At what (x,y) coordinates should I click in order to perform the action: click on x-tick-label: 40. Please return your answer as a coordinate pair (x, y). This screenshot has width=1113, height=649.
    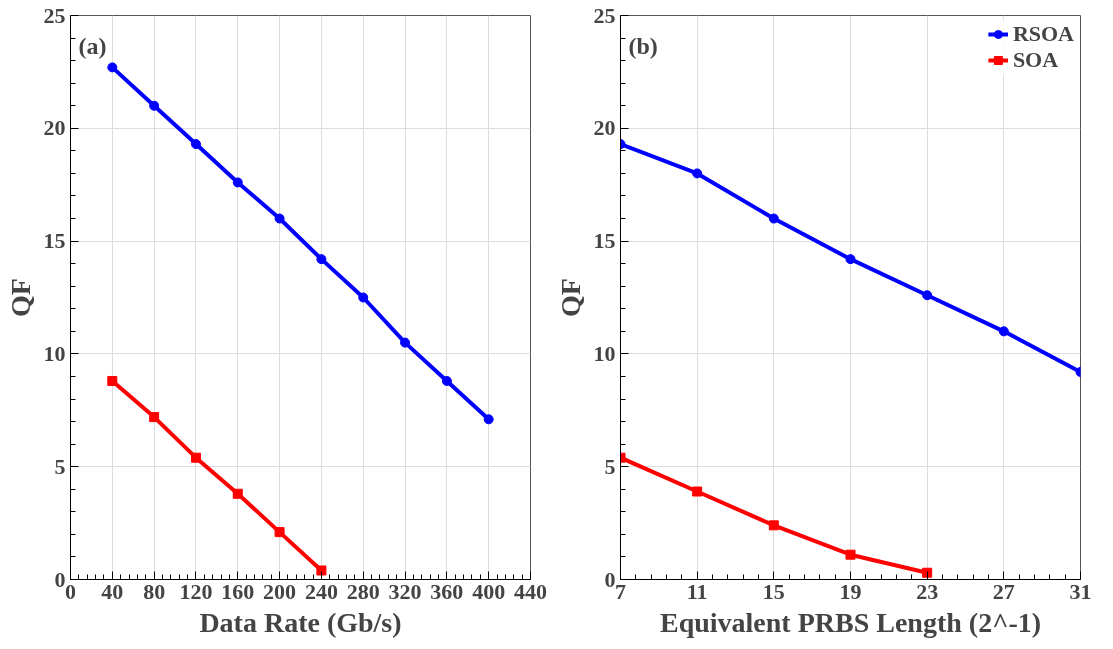
    Looking at the image, I should click on (112, 591).